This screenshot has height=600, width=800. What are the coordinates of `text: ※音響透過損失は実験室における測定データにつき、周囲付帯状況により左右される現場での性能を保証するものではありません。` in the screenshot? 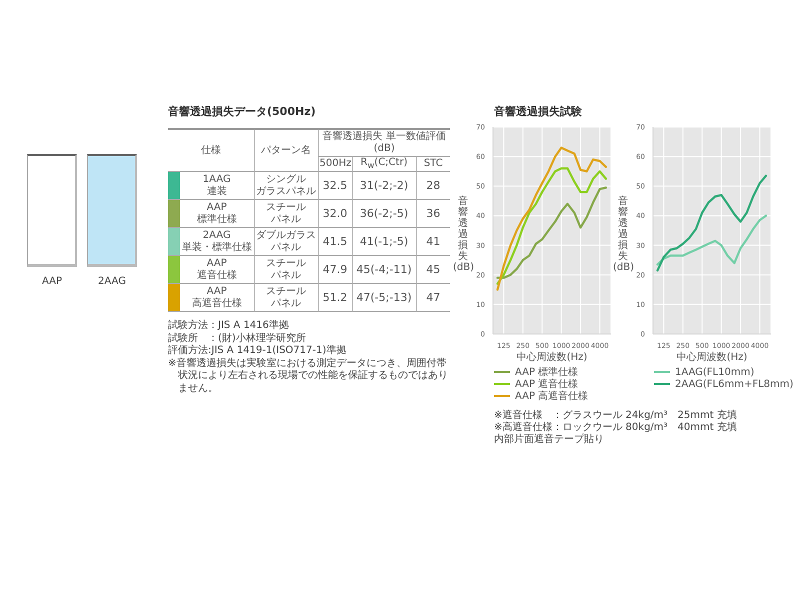 It's located at (308, 376).